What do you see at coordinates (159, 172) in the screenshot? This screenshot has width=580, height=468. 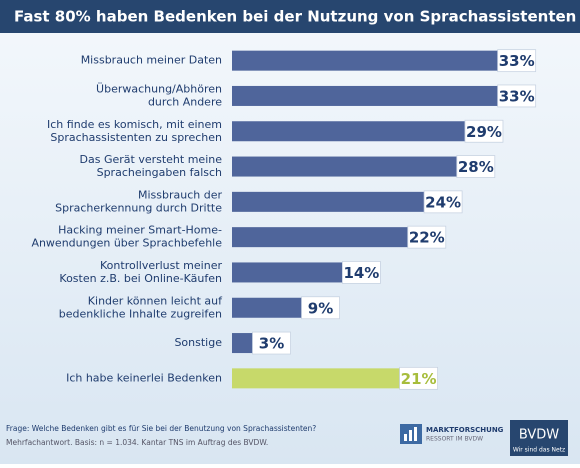 I see `category-label: Spracheingaben falsch` at bounding box center [159, 172].